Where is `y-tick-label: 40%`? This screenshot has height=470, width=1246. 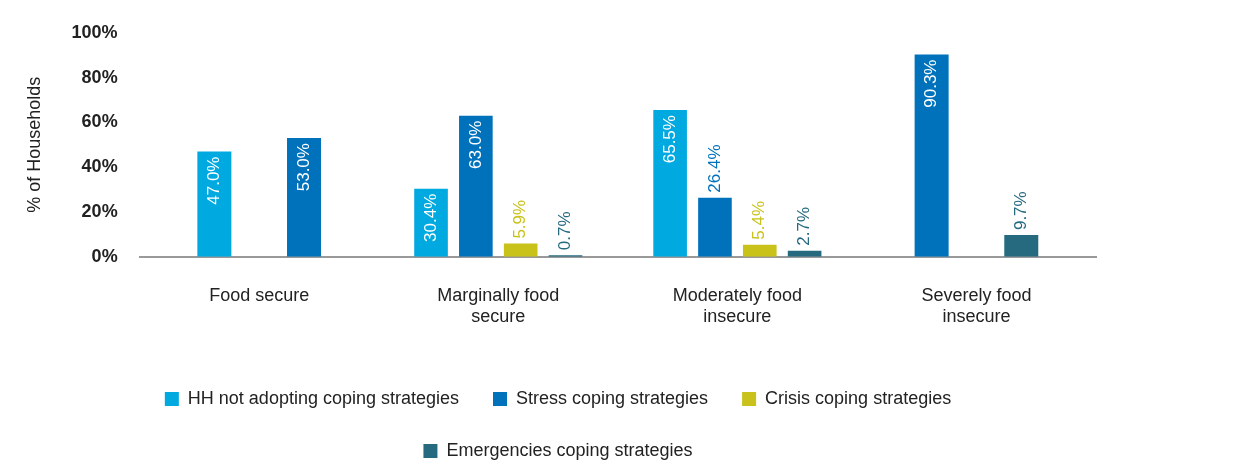
y-tick-label: 40% is located at coordinates (99, 166).